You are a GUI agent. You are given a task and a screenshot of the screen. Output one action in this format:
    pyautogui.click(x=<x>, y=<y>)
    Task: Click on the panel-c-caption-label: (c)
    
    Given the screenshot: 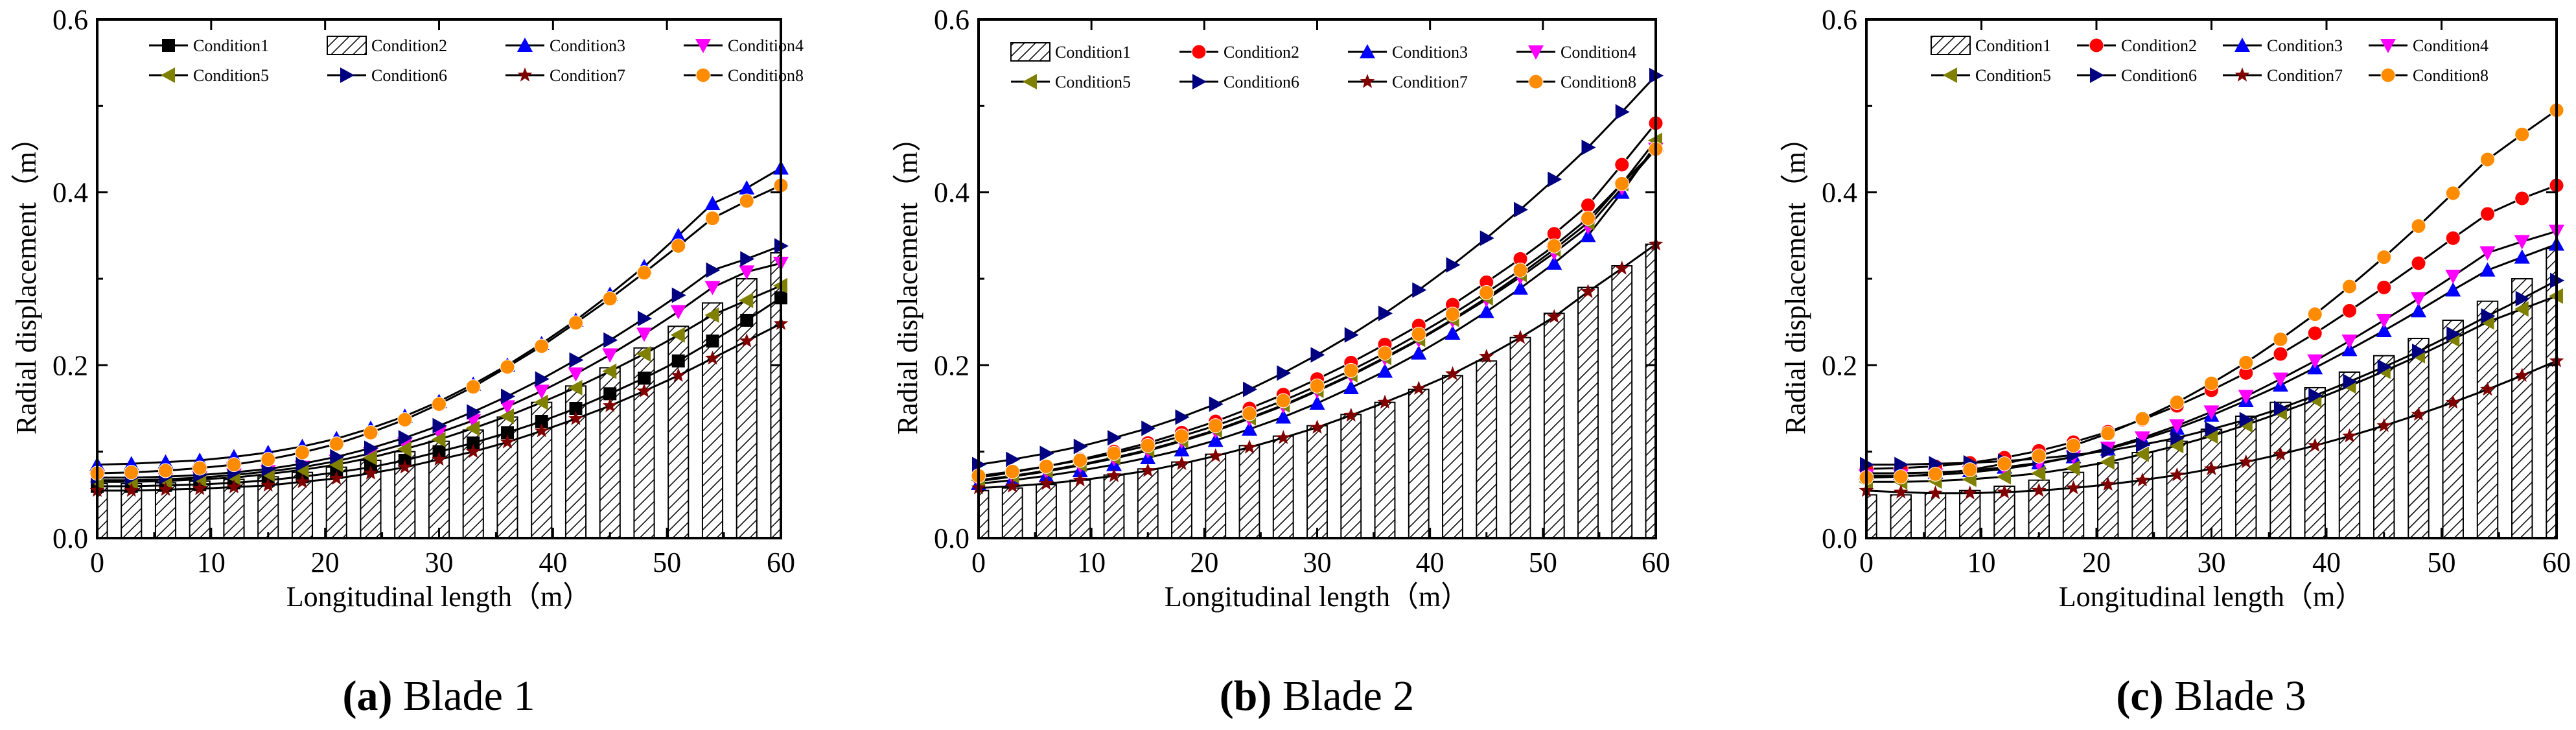 What is the action you would take?
    pyautogui.click(x=2139, y=696)
    